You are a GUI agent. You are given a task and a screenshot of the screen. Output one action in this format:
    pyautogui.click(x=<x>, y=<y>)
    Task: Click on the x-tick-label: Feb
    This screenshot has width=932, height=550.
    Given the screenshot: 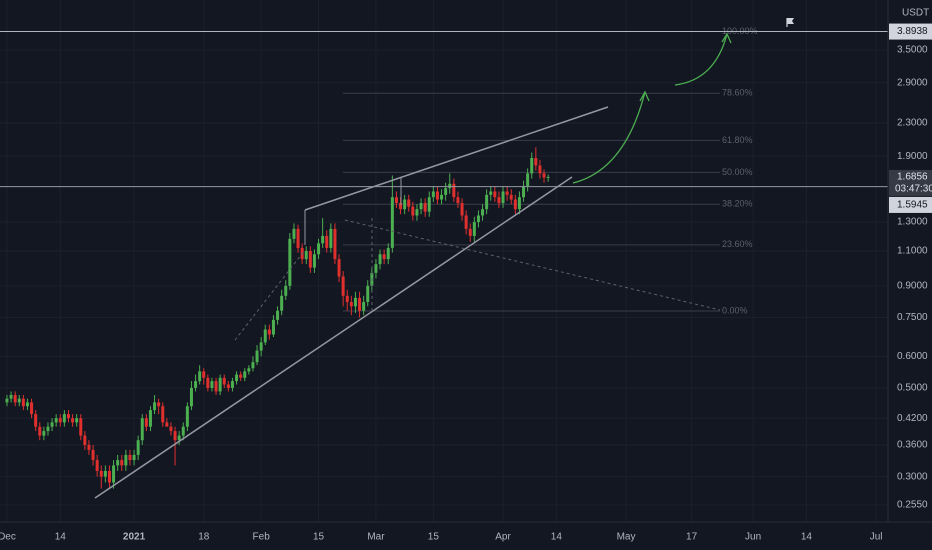 What is the action you would take?
    pyautogui.click(x=262, y=537)
    